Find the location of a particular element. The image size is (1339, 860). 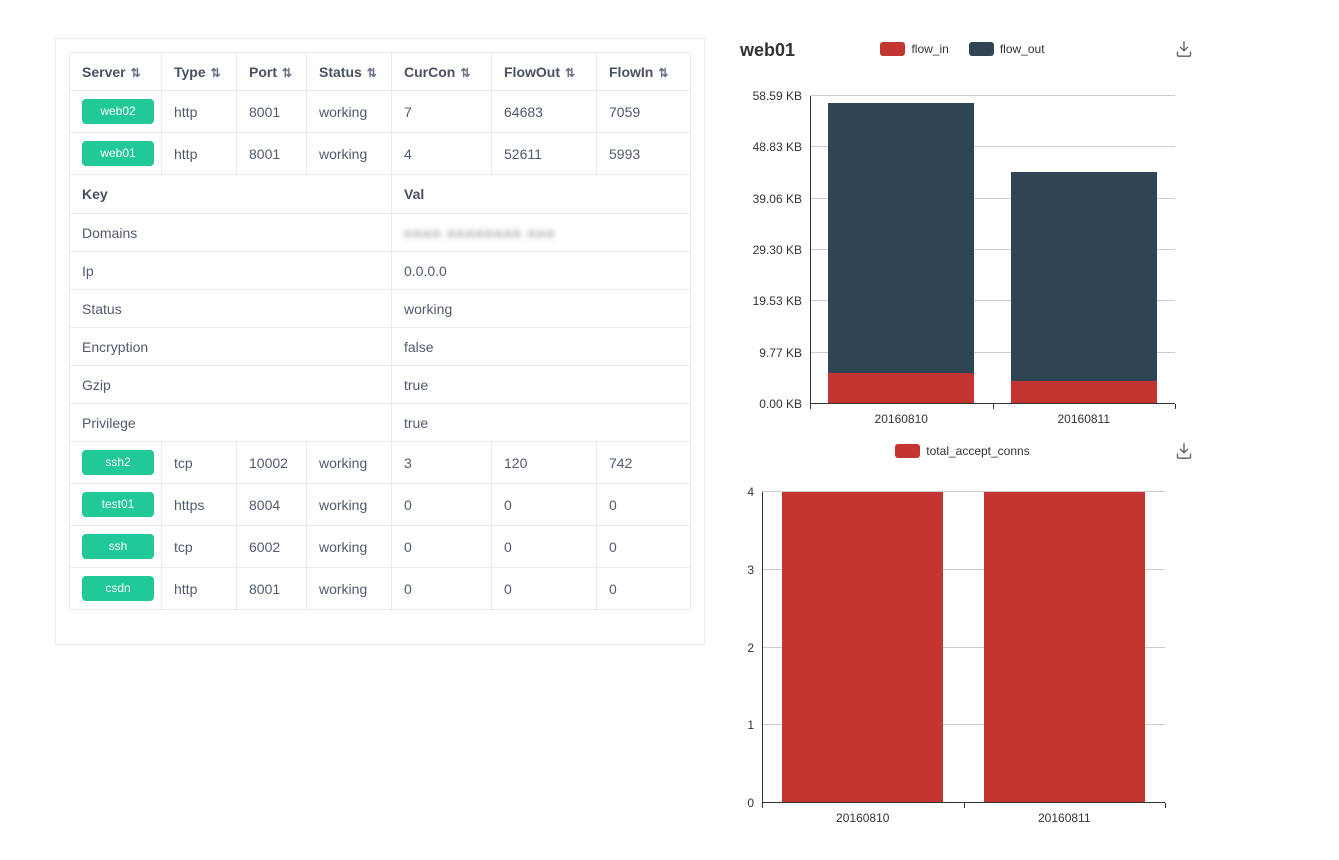

y-axis-tick-label: 39.06 KB is located at coordinates (777, 198).